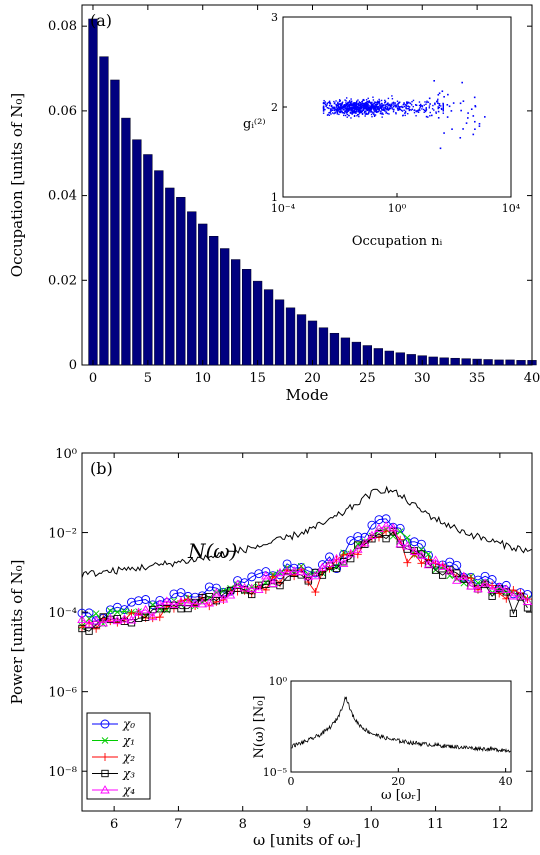  I want to click on panel-b-label: (b), so click(101, 468).